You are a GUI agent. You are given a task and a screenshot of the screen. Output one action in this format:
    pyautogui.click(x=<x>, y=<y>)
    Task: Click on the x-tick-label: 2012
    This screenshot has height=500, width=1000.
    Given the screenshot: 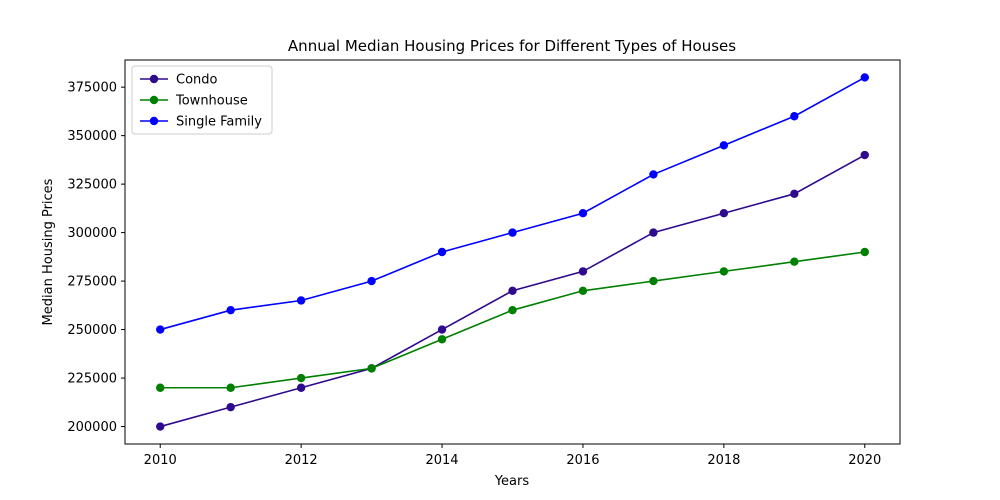 What is the action you would take?
    pyautogui.click(x=301, y=460)
    